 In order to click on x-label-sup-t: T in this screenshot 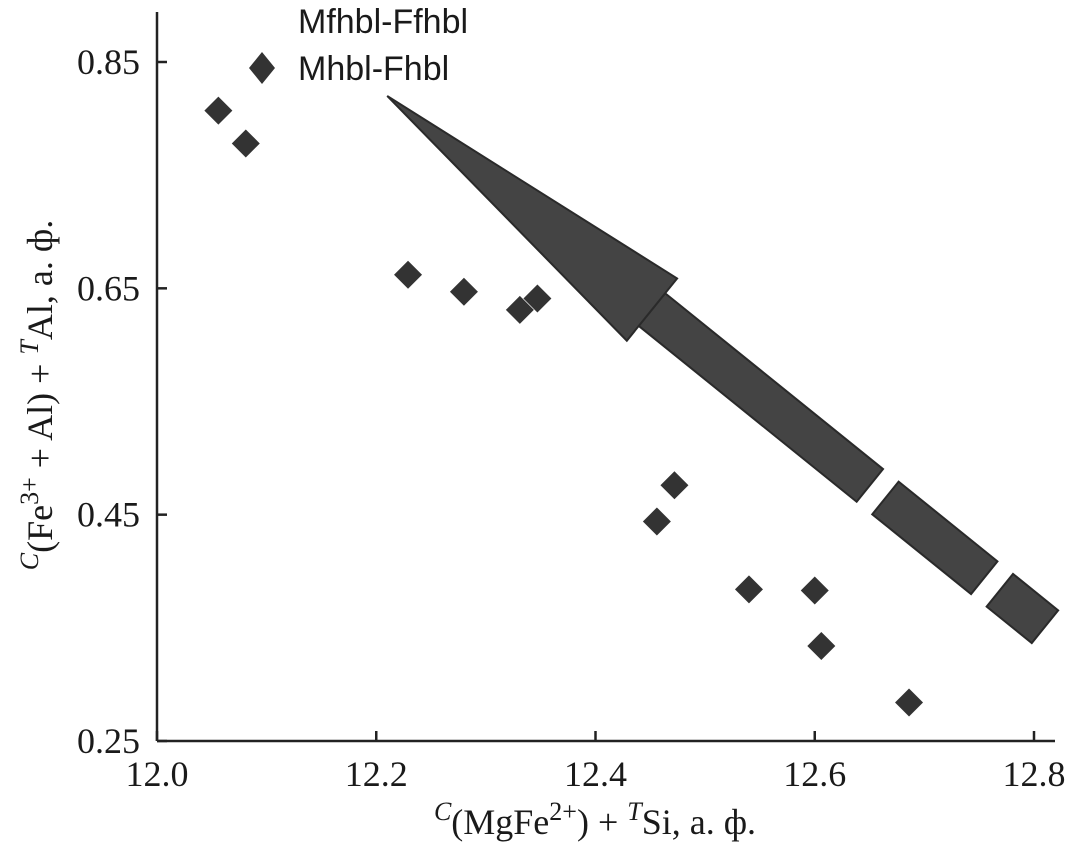, I will do `click(635, 811)`.